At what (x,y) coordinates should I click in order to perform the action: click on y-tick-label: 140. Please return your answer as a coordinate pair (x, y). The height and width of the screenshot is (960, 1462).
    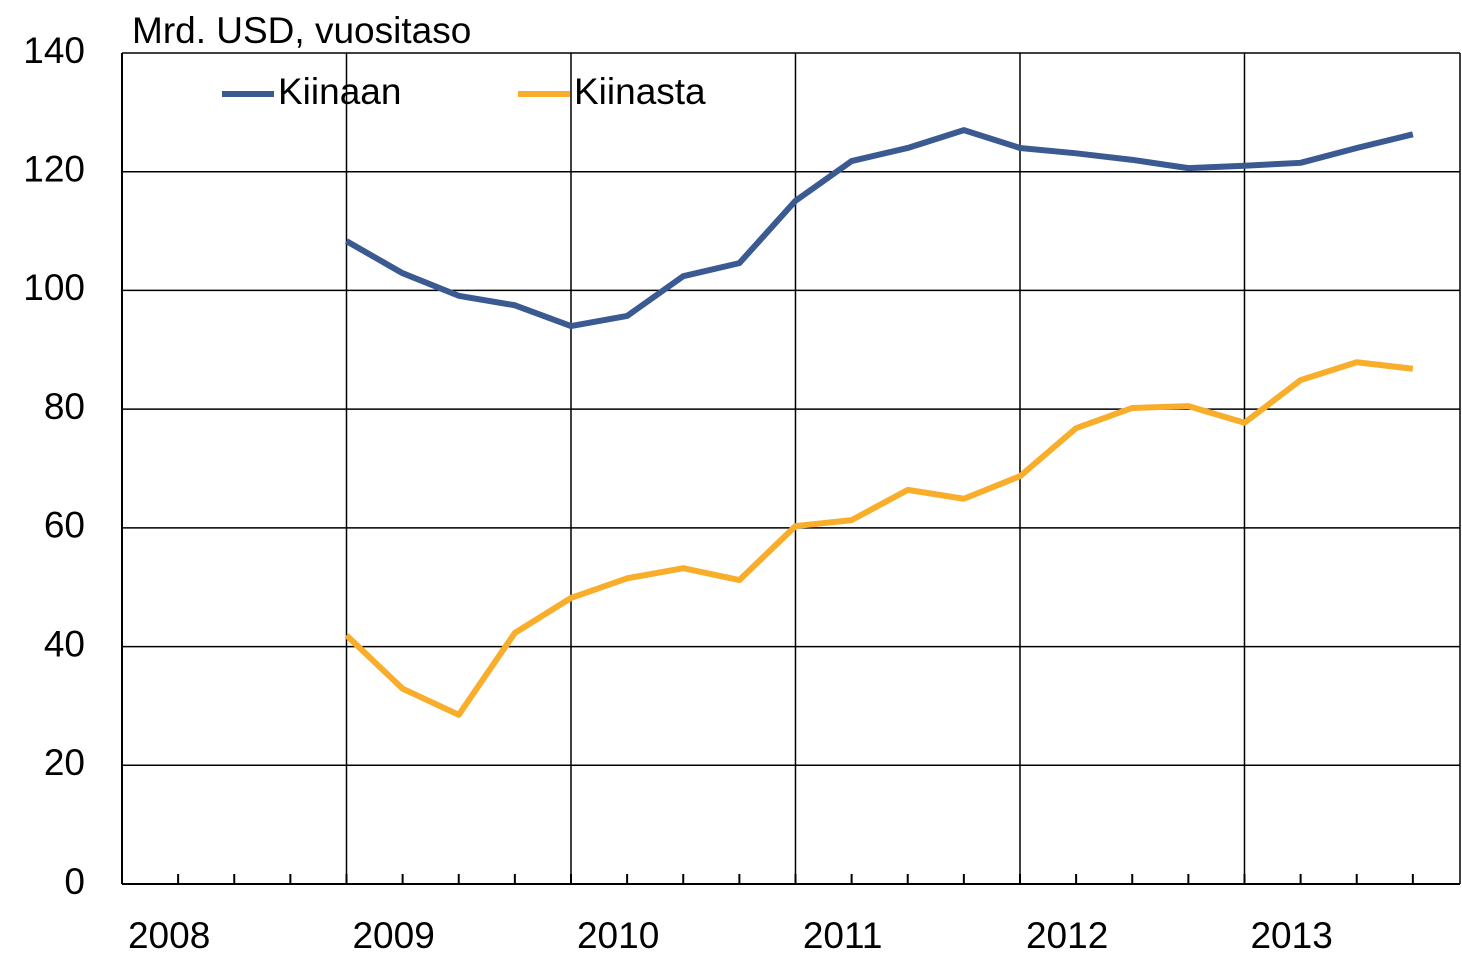
    Looking at the image, I should click on (54, 50).